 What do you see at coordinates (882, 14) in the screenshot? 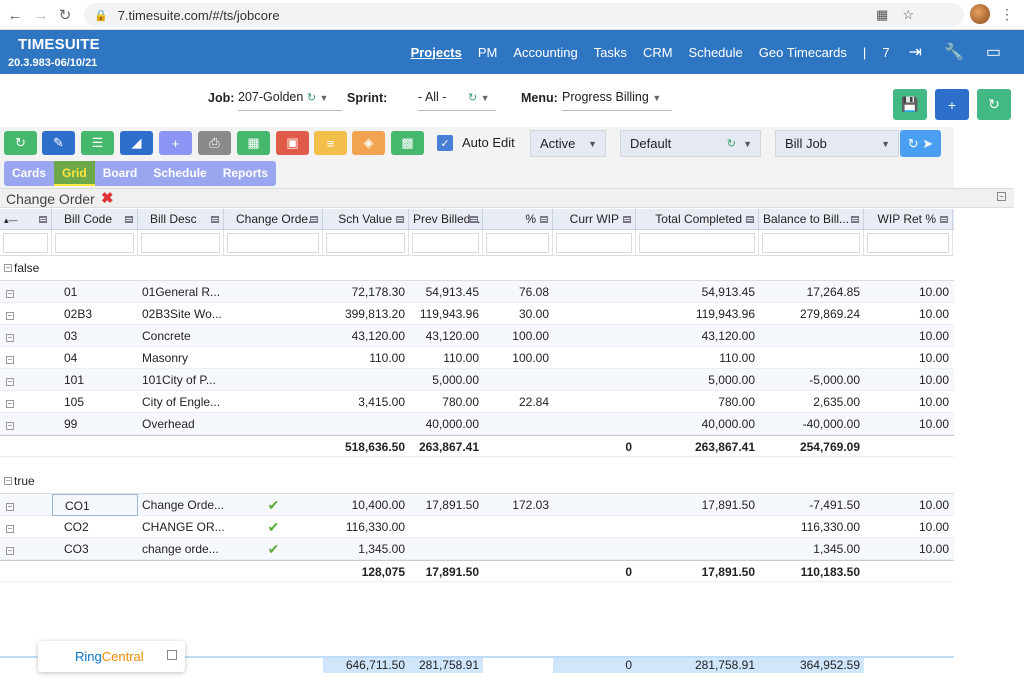
I see `grid-icon: ▦` at bounding box center [882, 14].